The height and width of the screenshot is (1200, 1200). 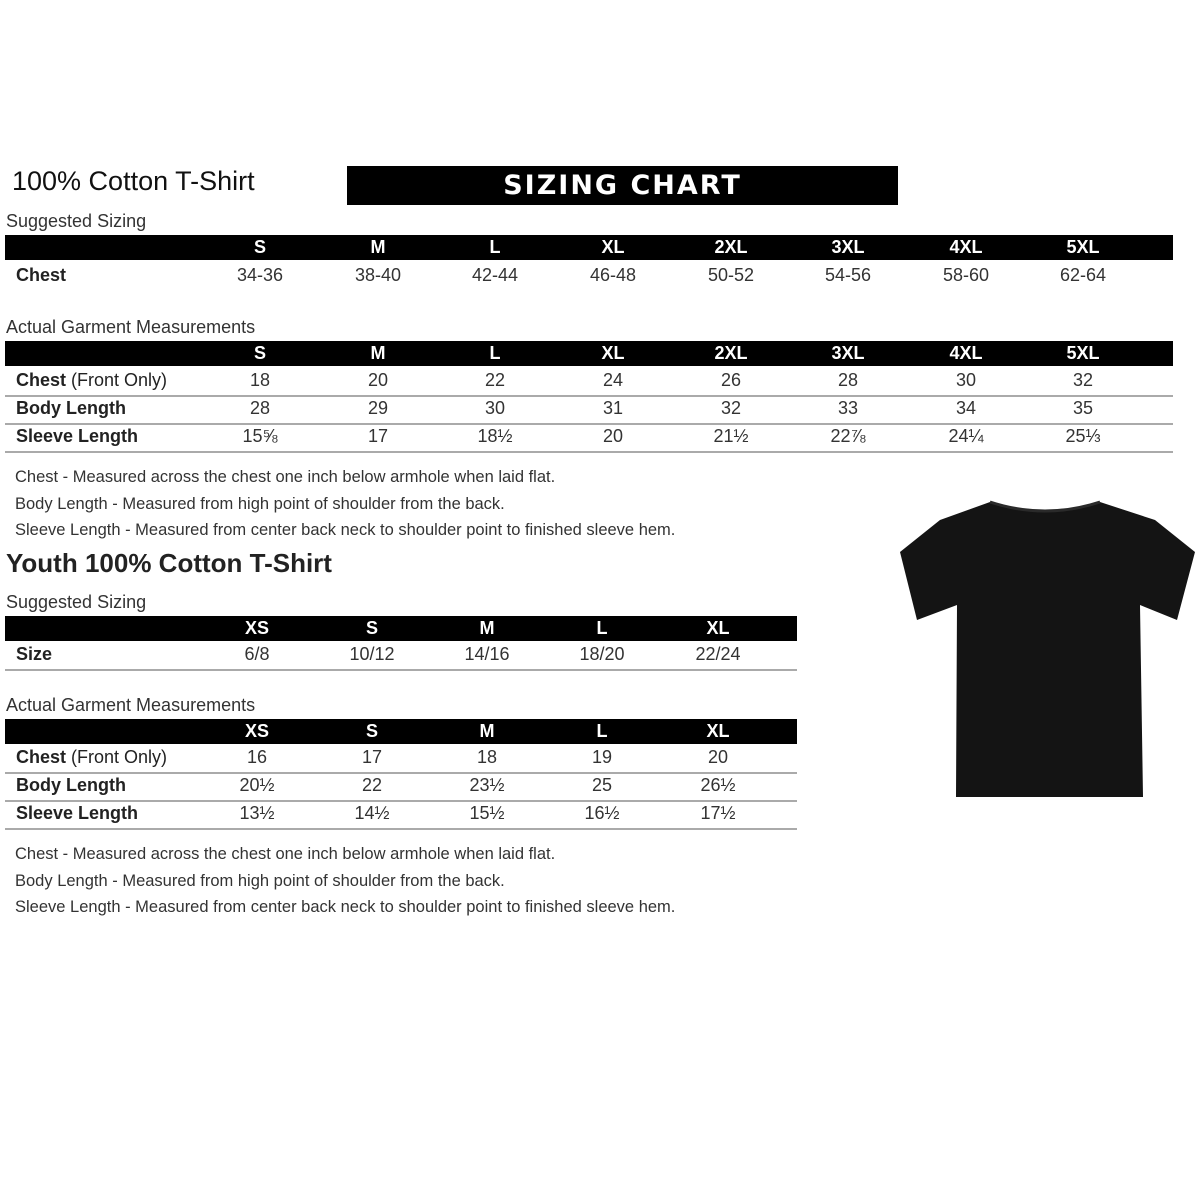 What do you see at coordinates (487, 785) in the screenshot?
I see `table-cell: 23½` at bounding box center [487, 785].